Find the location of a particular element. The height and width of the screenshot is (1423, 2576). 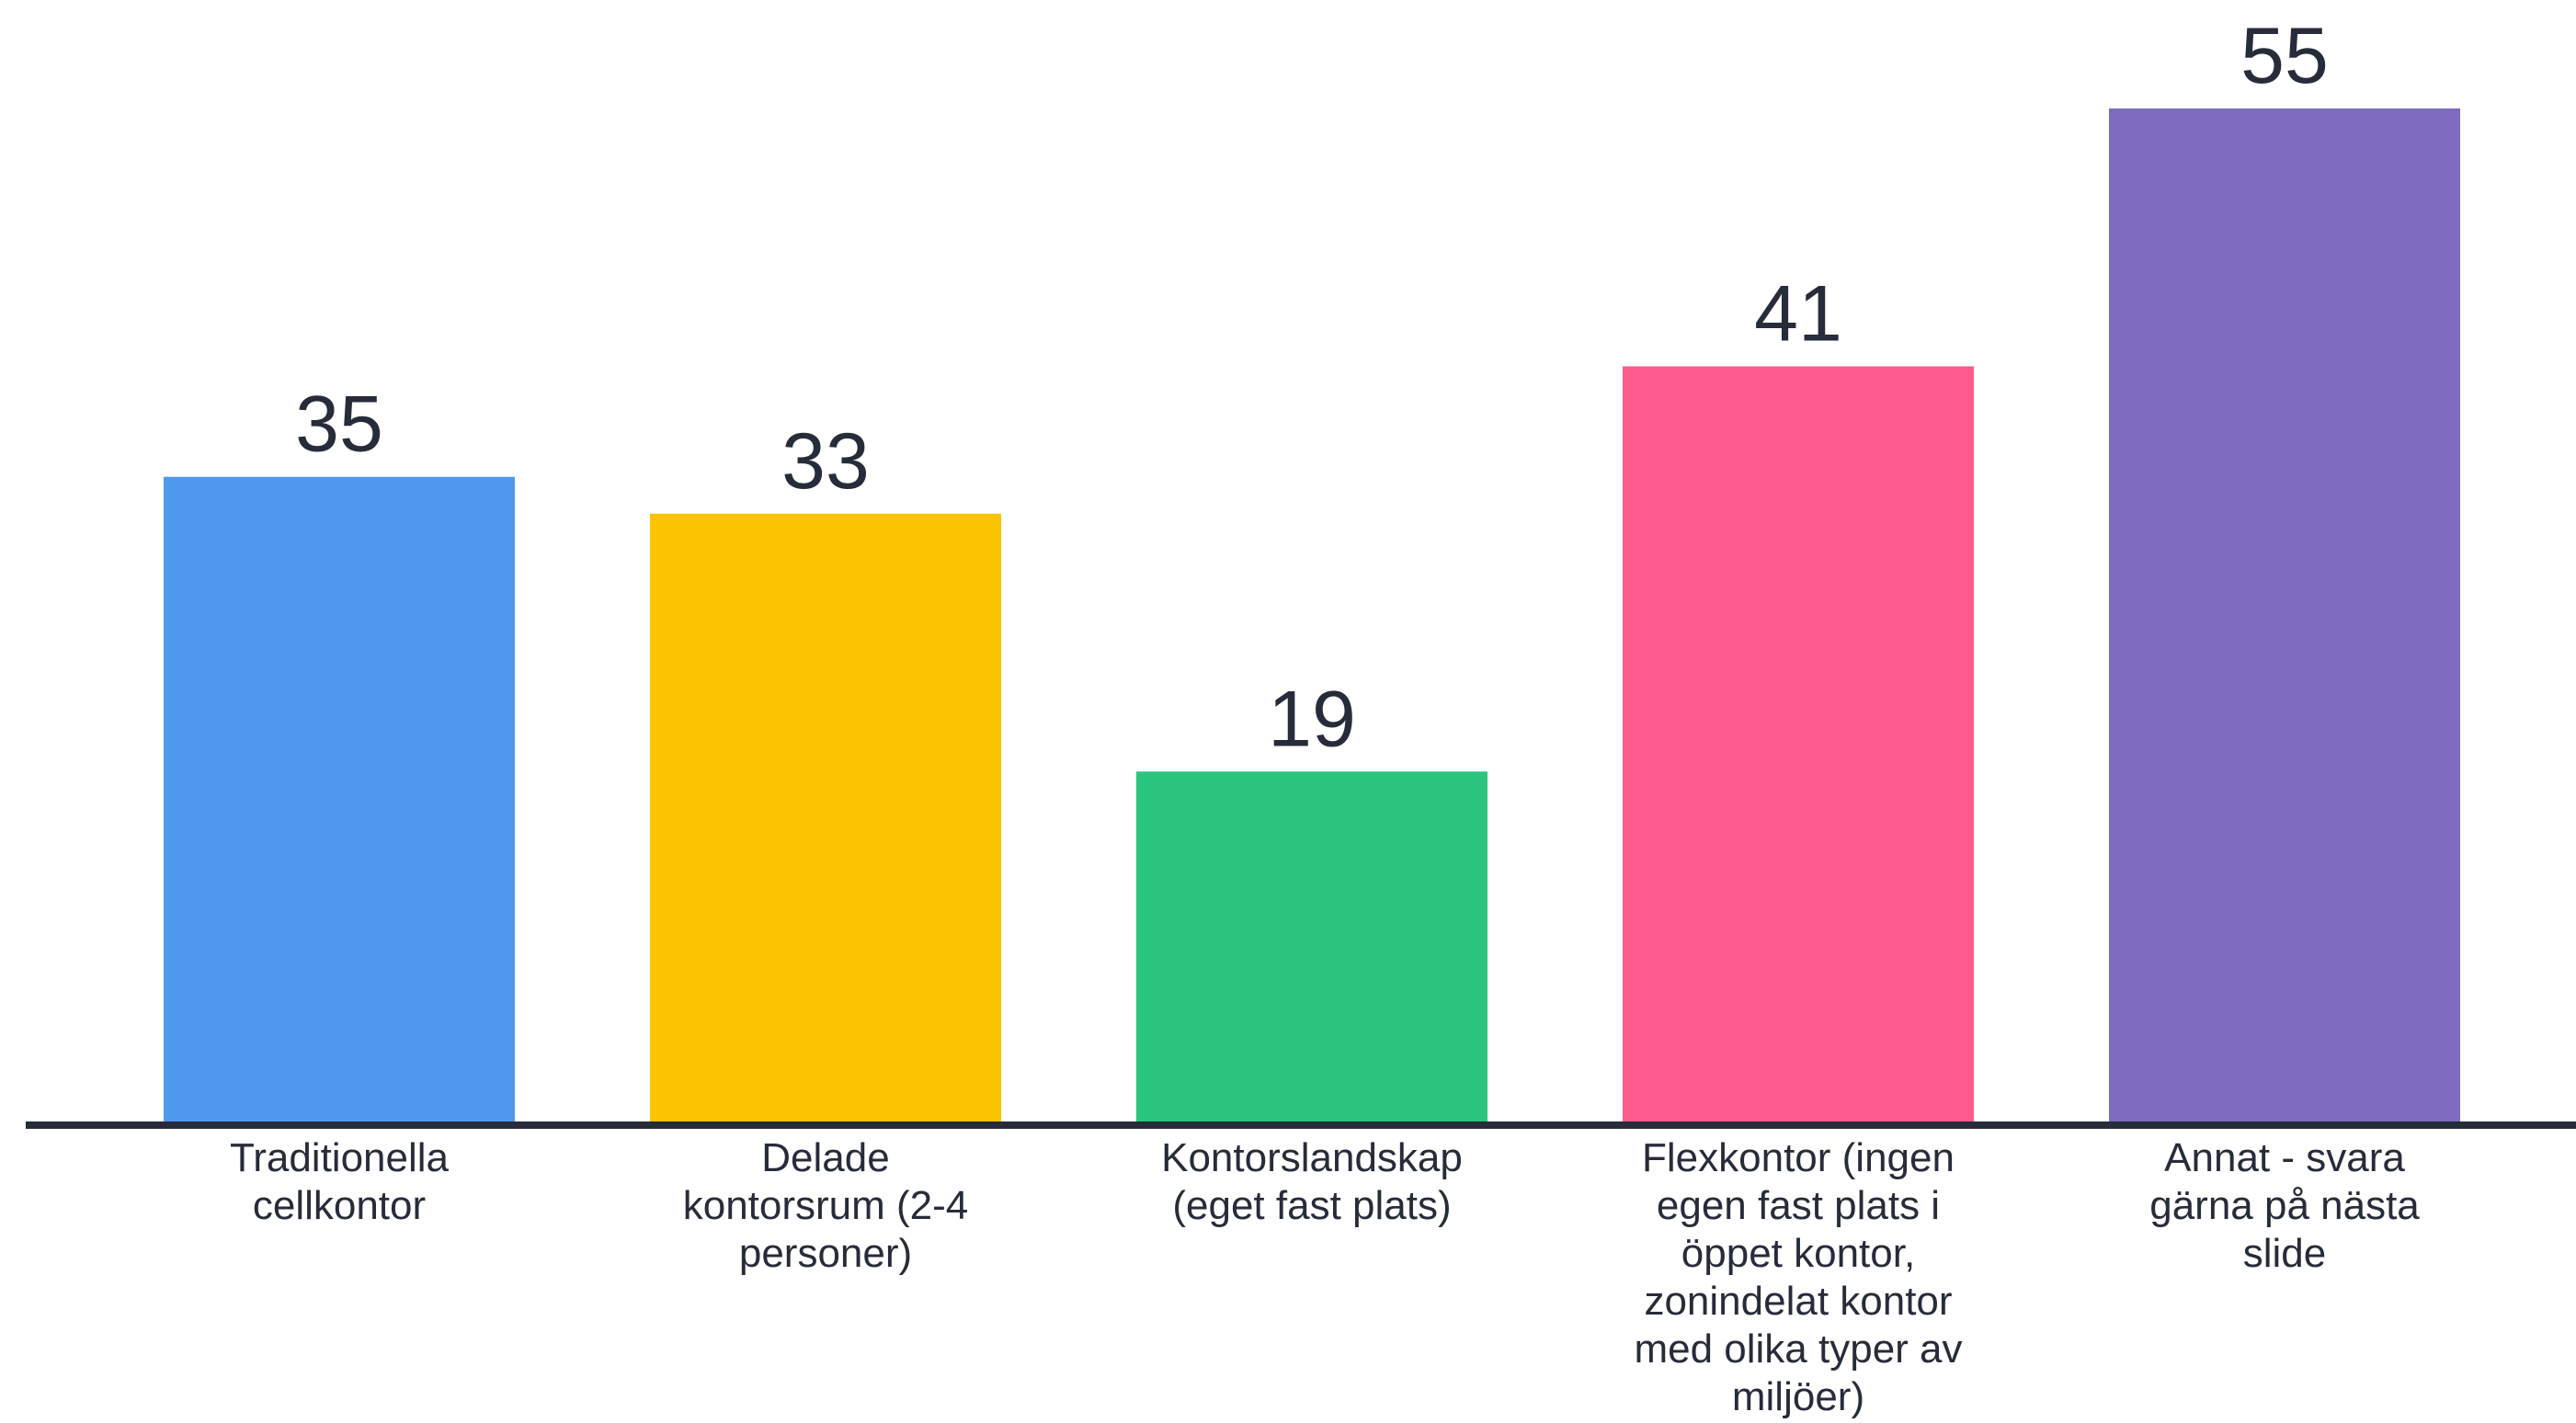

bar-value-label: 55 is located at coordinates (2284, 56).